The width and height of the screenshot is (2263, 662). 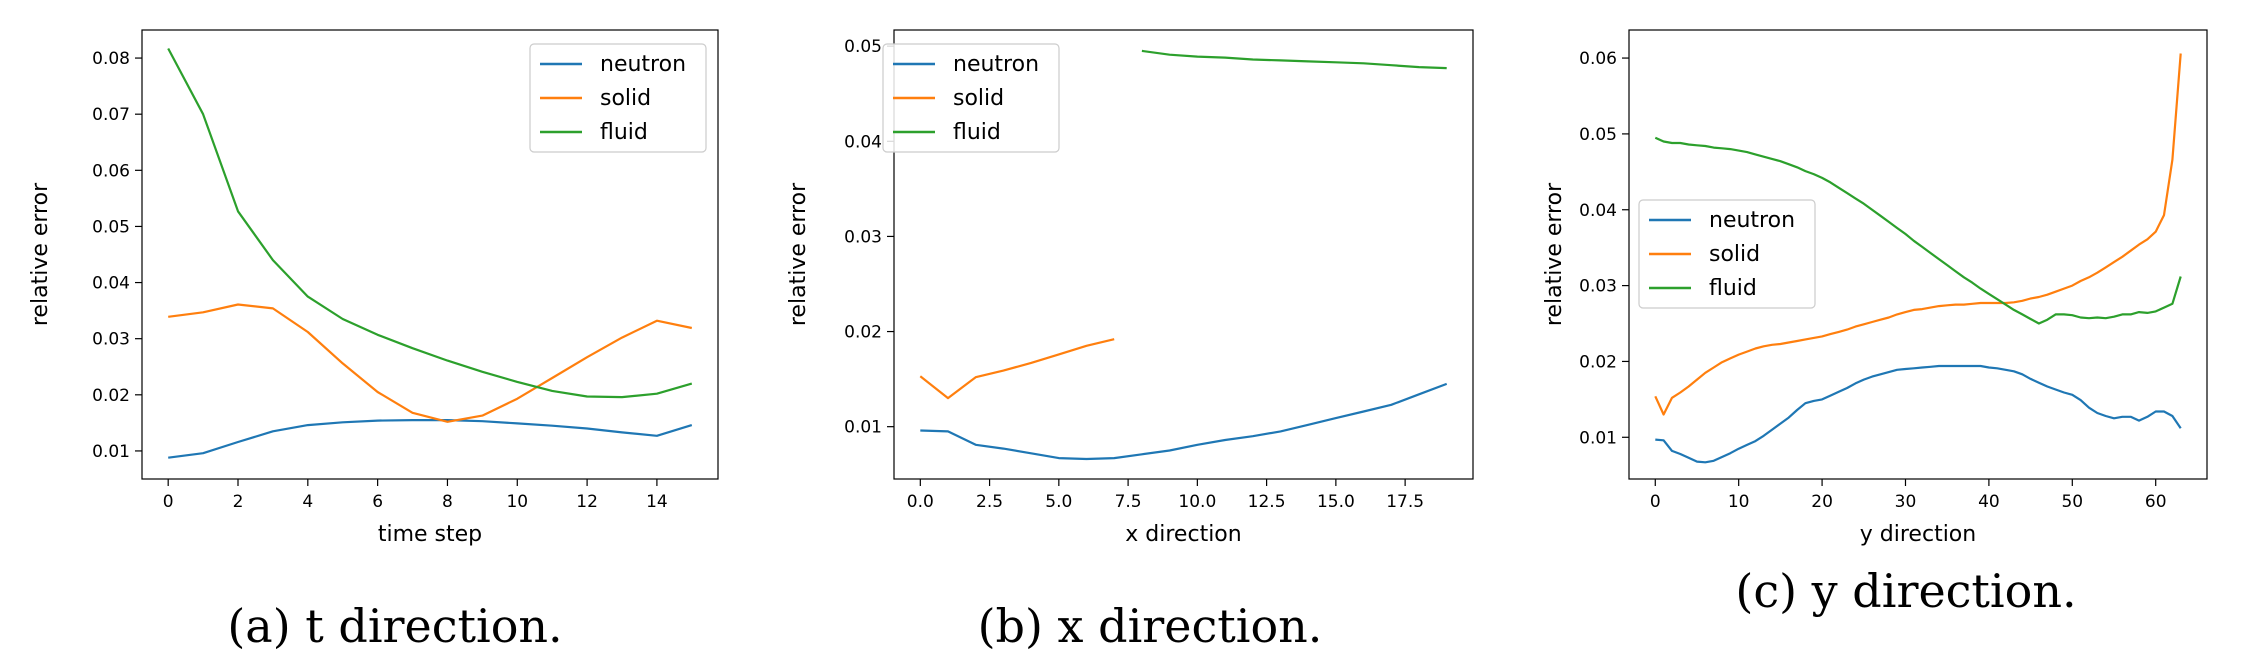 I want to click on y-tick-label: 0.08, so click(x=111, y=59).